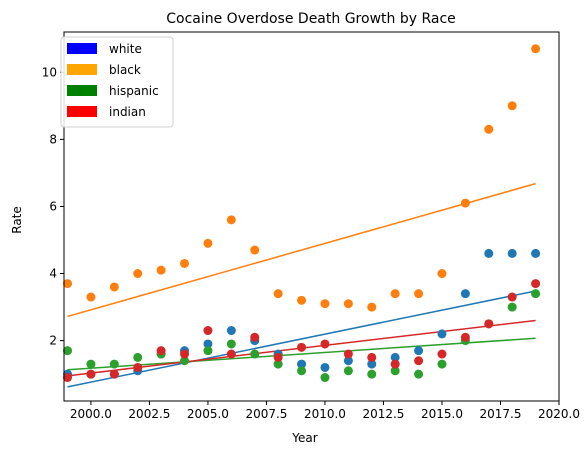 This screenshot has height=455, width=586. I want to click on y-tick-label: 2, so click(53, 341).